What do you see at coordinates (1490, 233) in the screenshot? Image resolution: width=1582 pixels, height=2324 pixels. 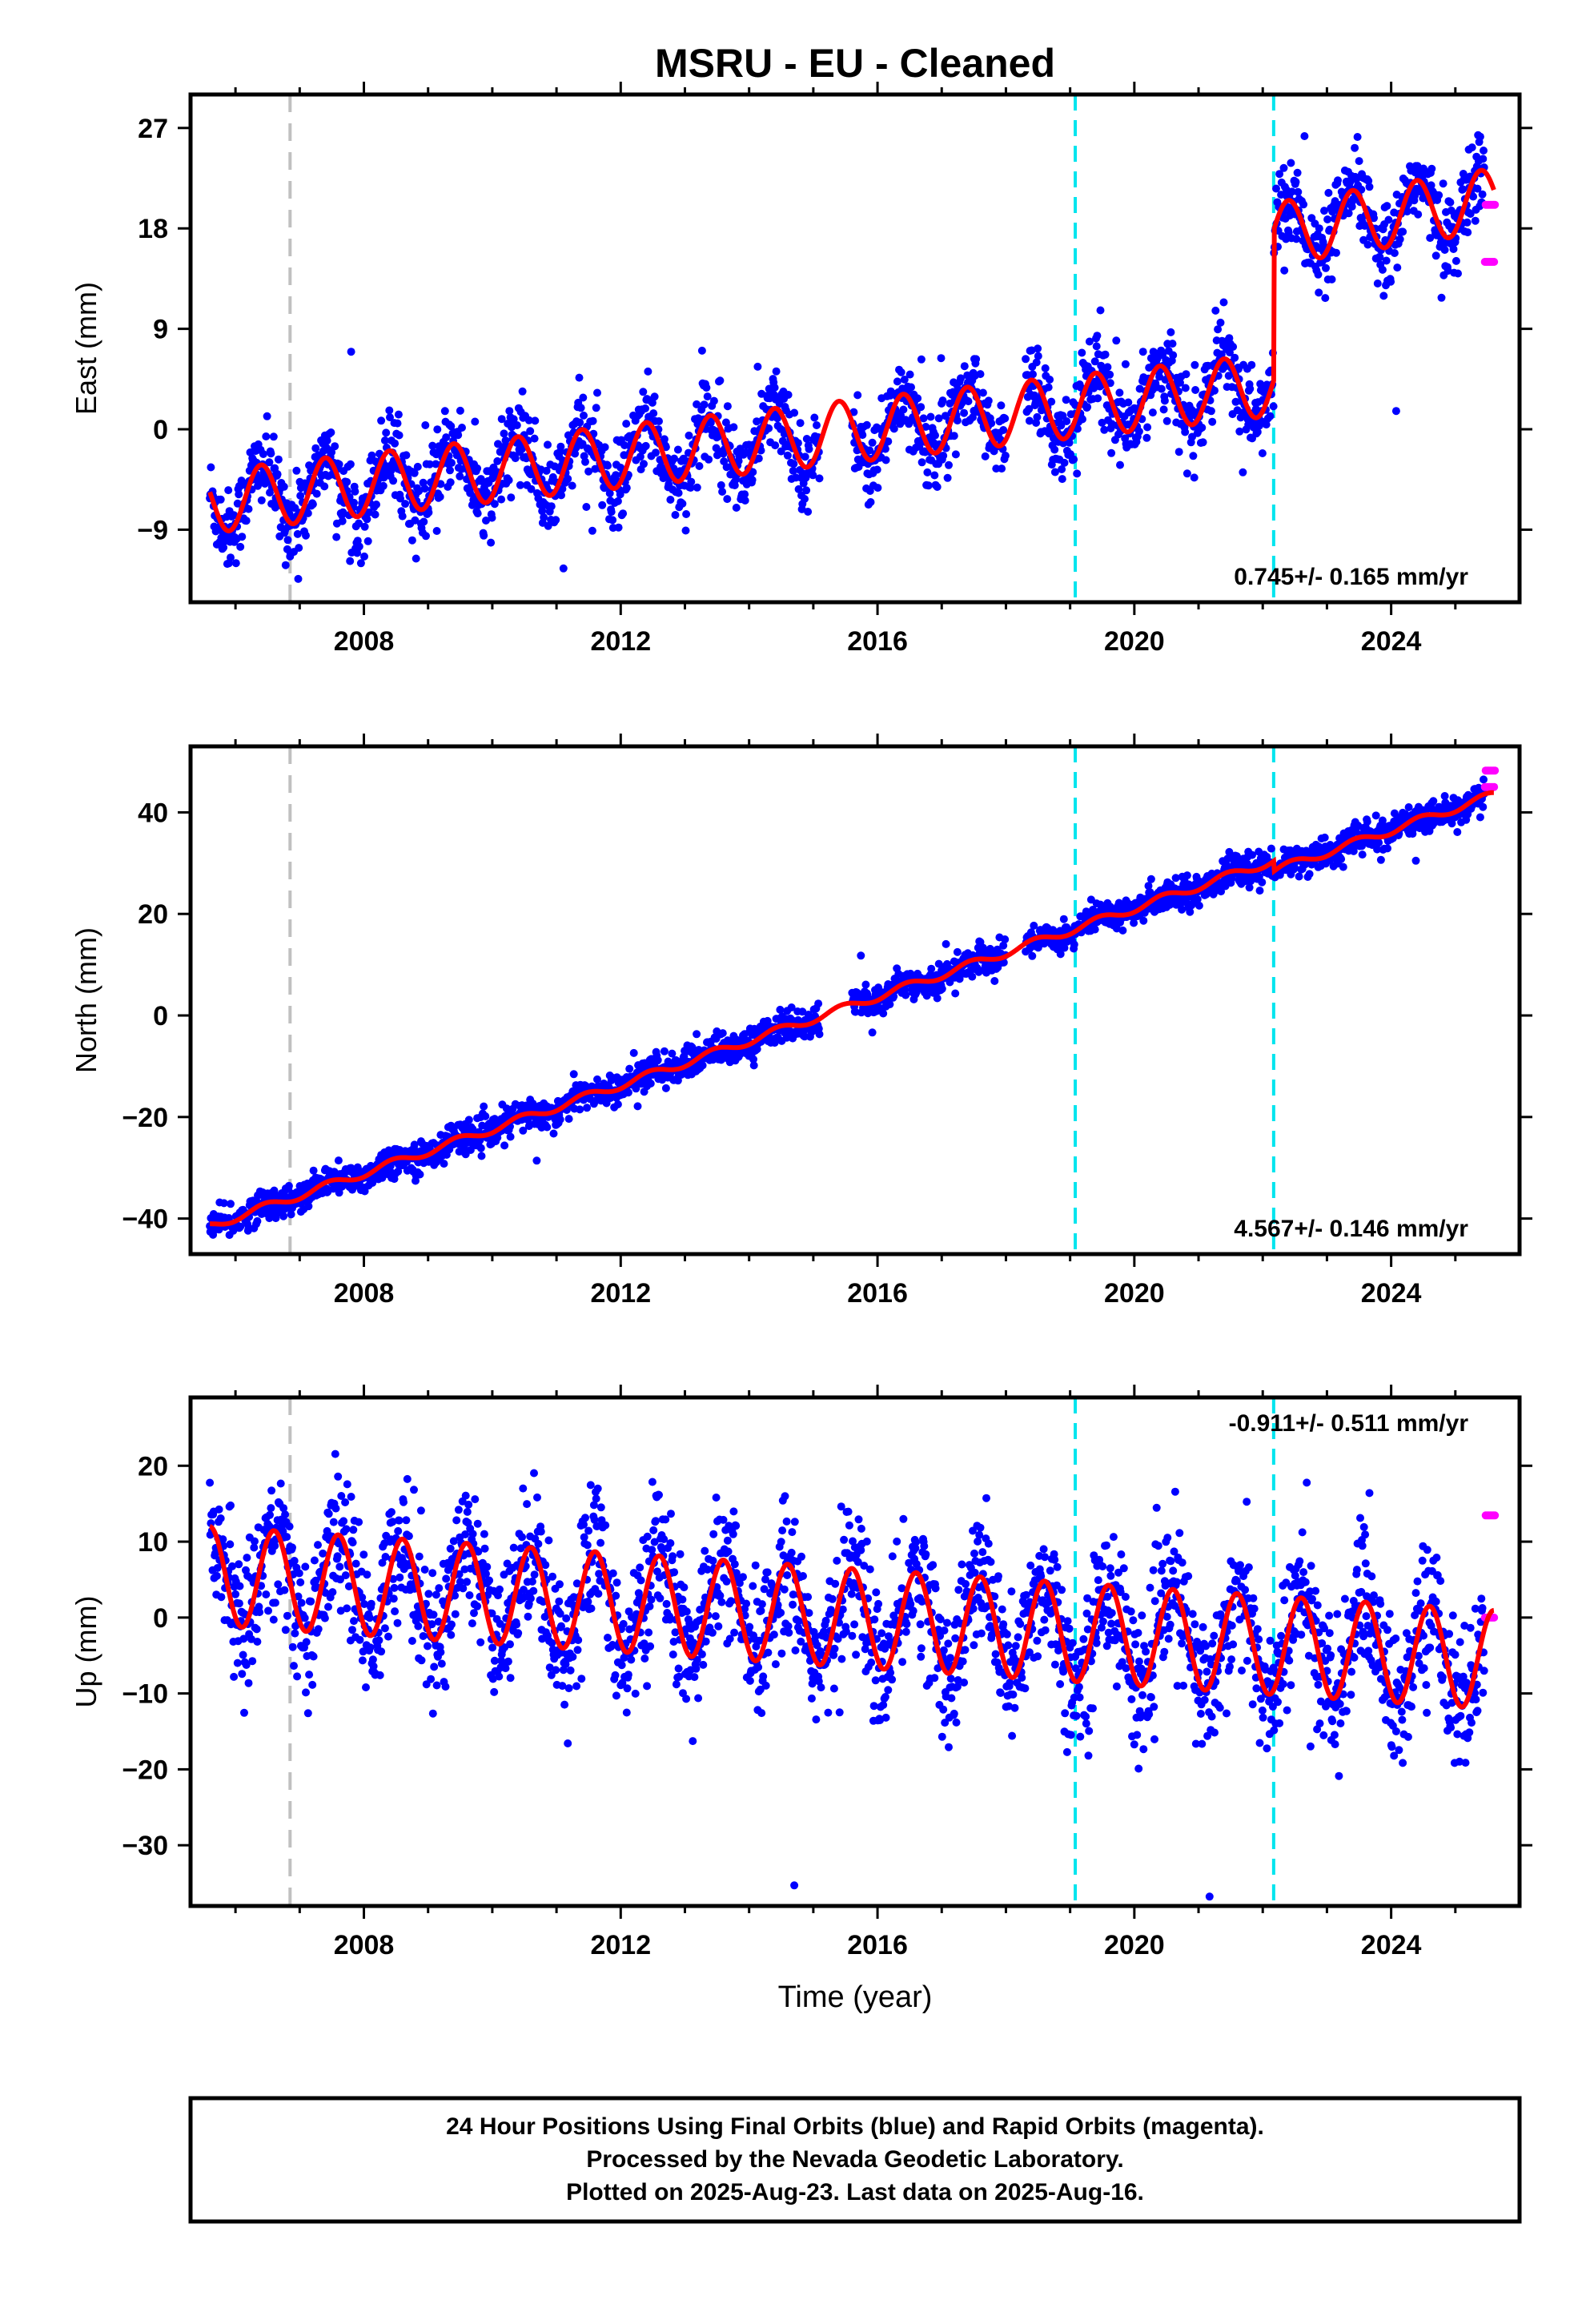 I see `east-rapid-orbit-points` at bounding box center [1490, 233].